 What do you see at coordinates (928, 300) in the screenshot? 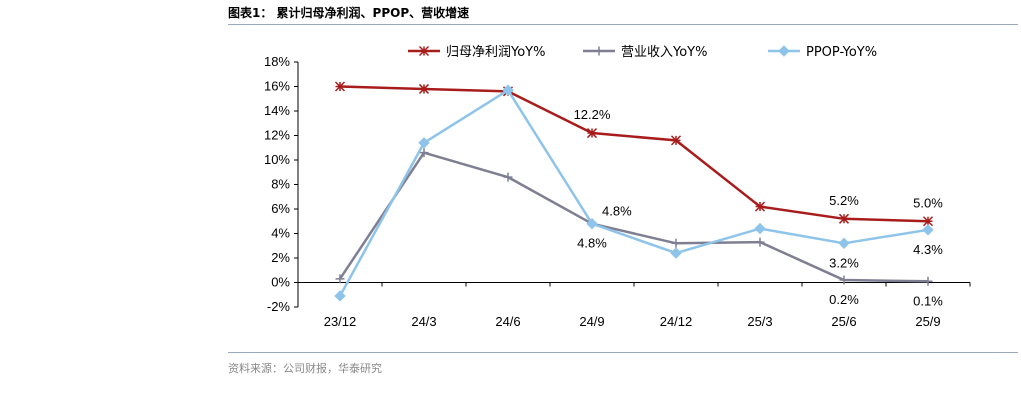
I see `data-label: 0.1%` at bounding box center [928, 300].